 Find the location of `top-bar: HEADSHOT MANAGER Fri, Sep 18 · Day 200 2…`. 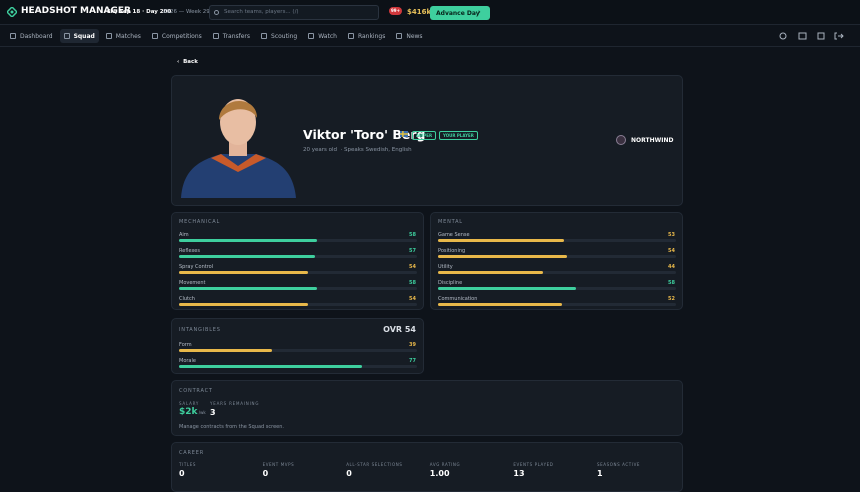

top-bar: HEADSHOT MANAGER Fri, Sep 18 · Day 200 2… is located at coordinates (430, 12).